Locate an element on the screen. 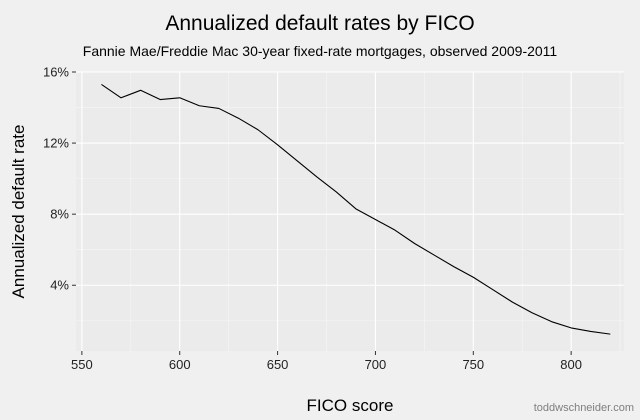 This screenshot has height=420, width=640. y-tick-label: 4% is located at coordinates (59, 285).